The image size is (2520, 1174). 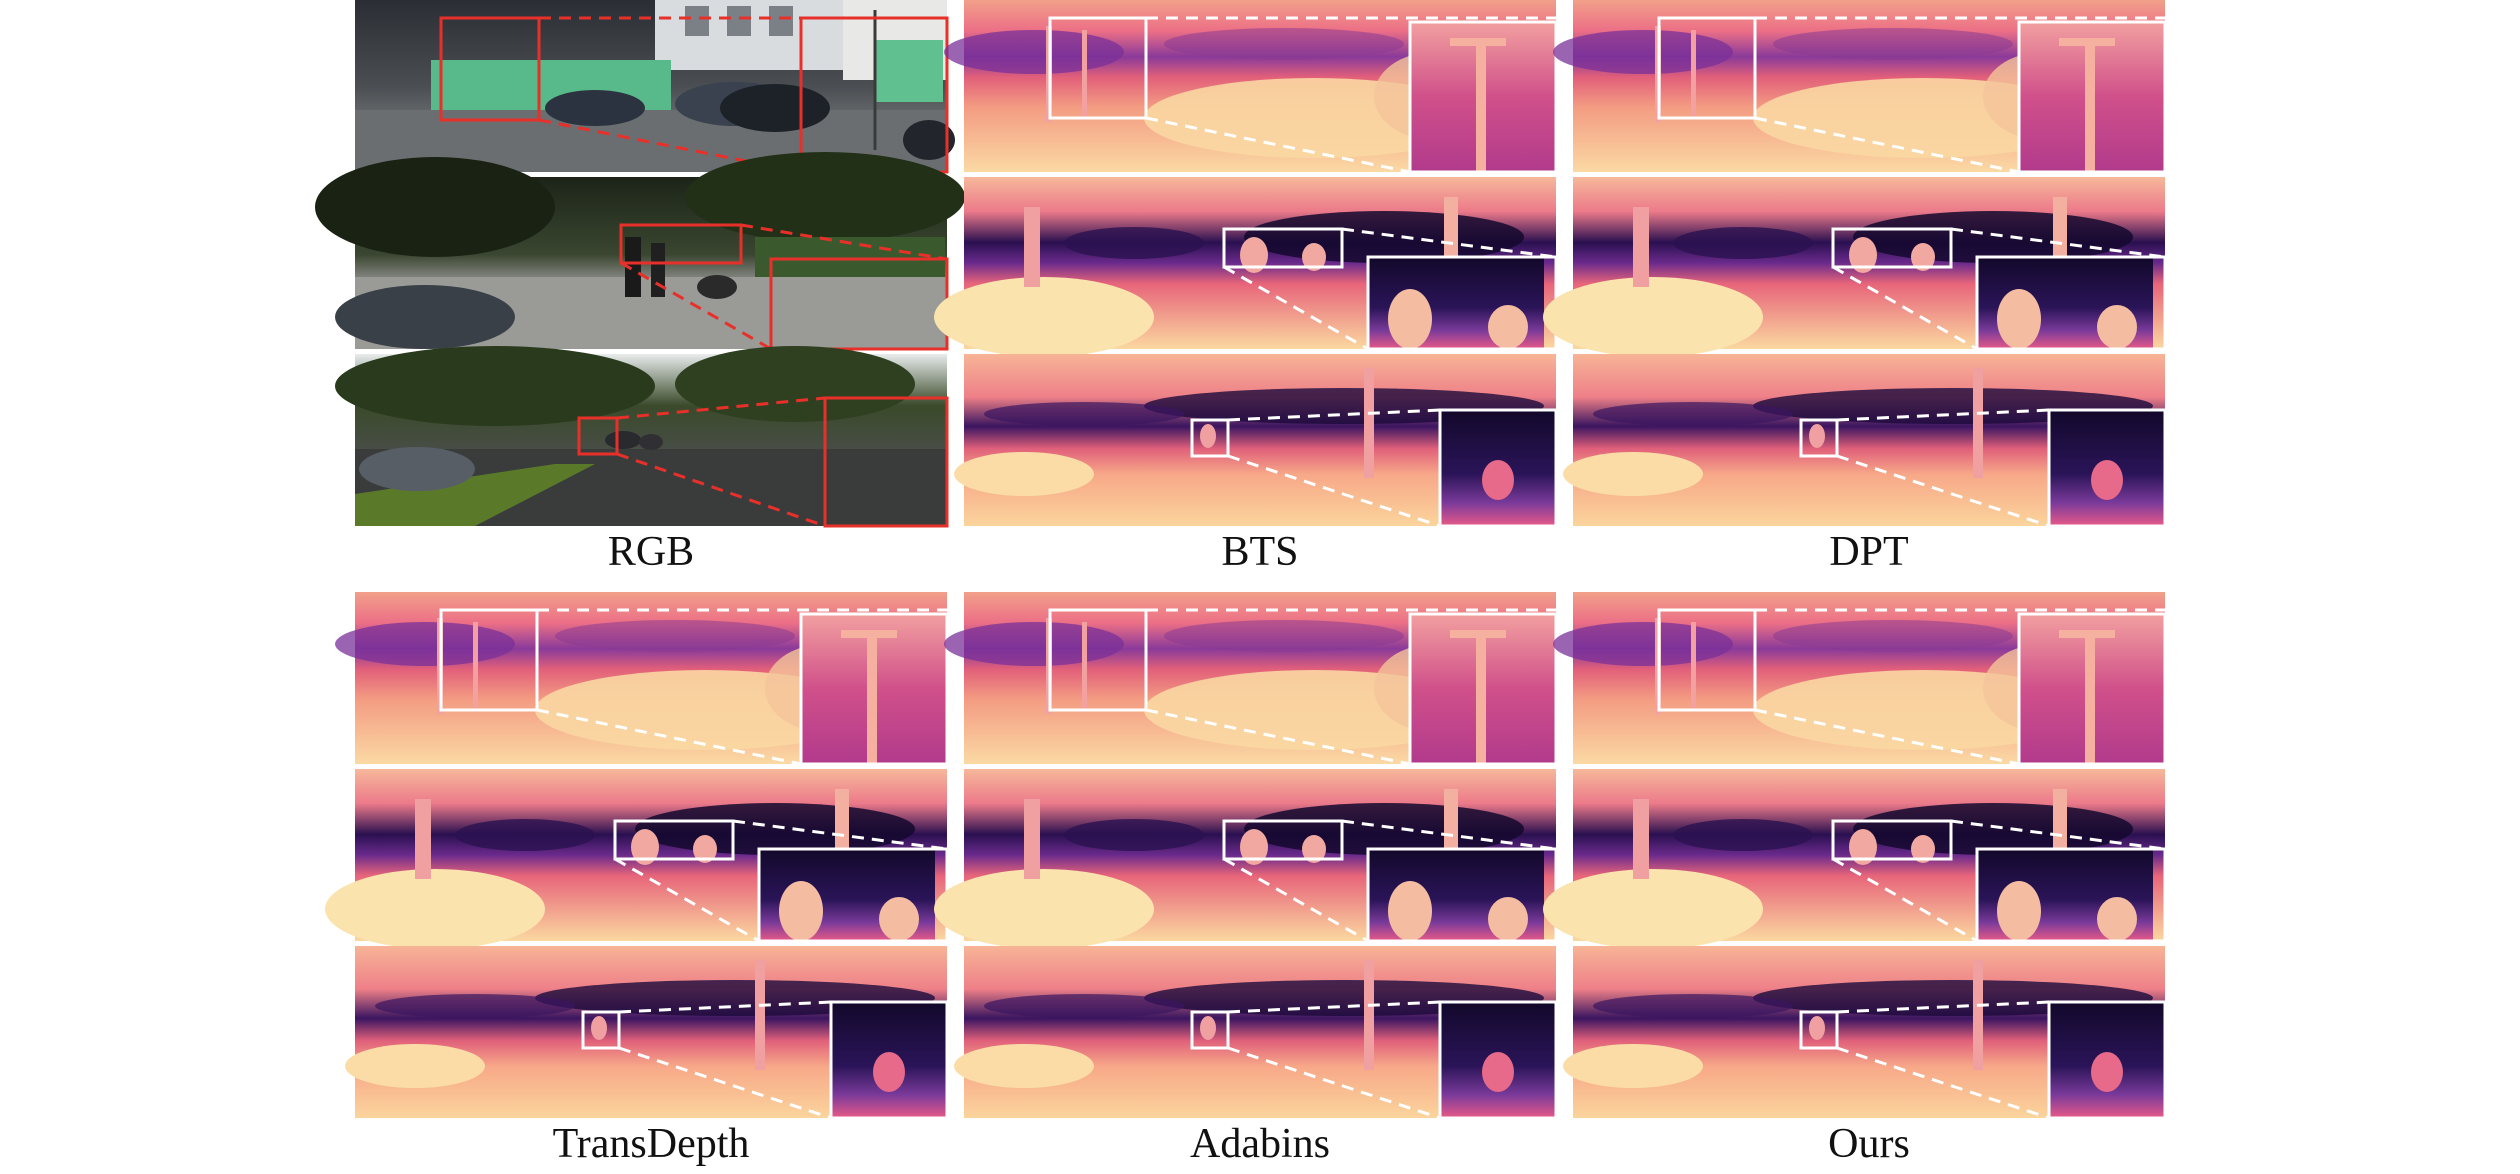 I want to click on caption-rgb: RGB, so click(x=651, y=552).